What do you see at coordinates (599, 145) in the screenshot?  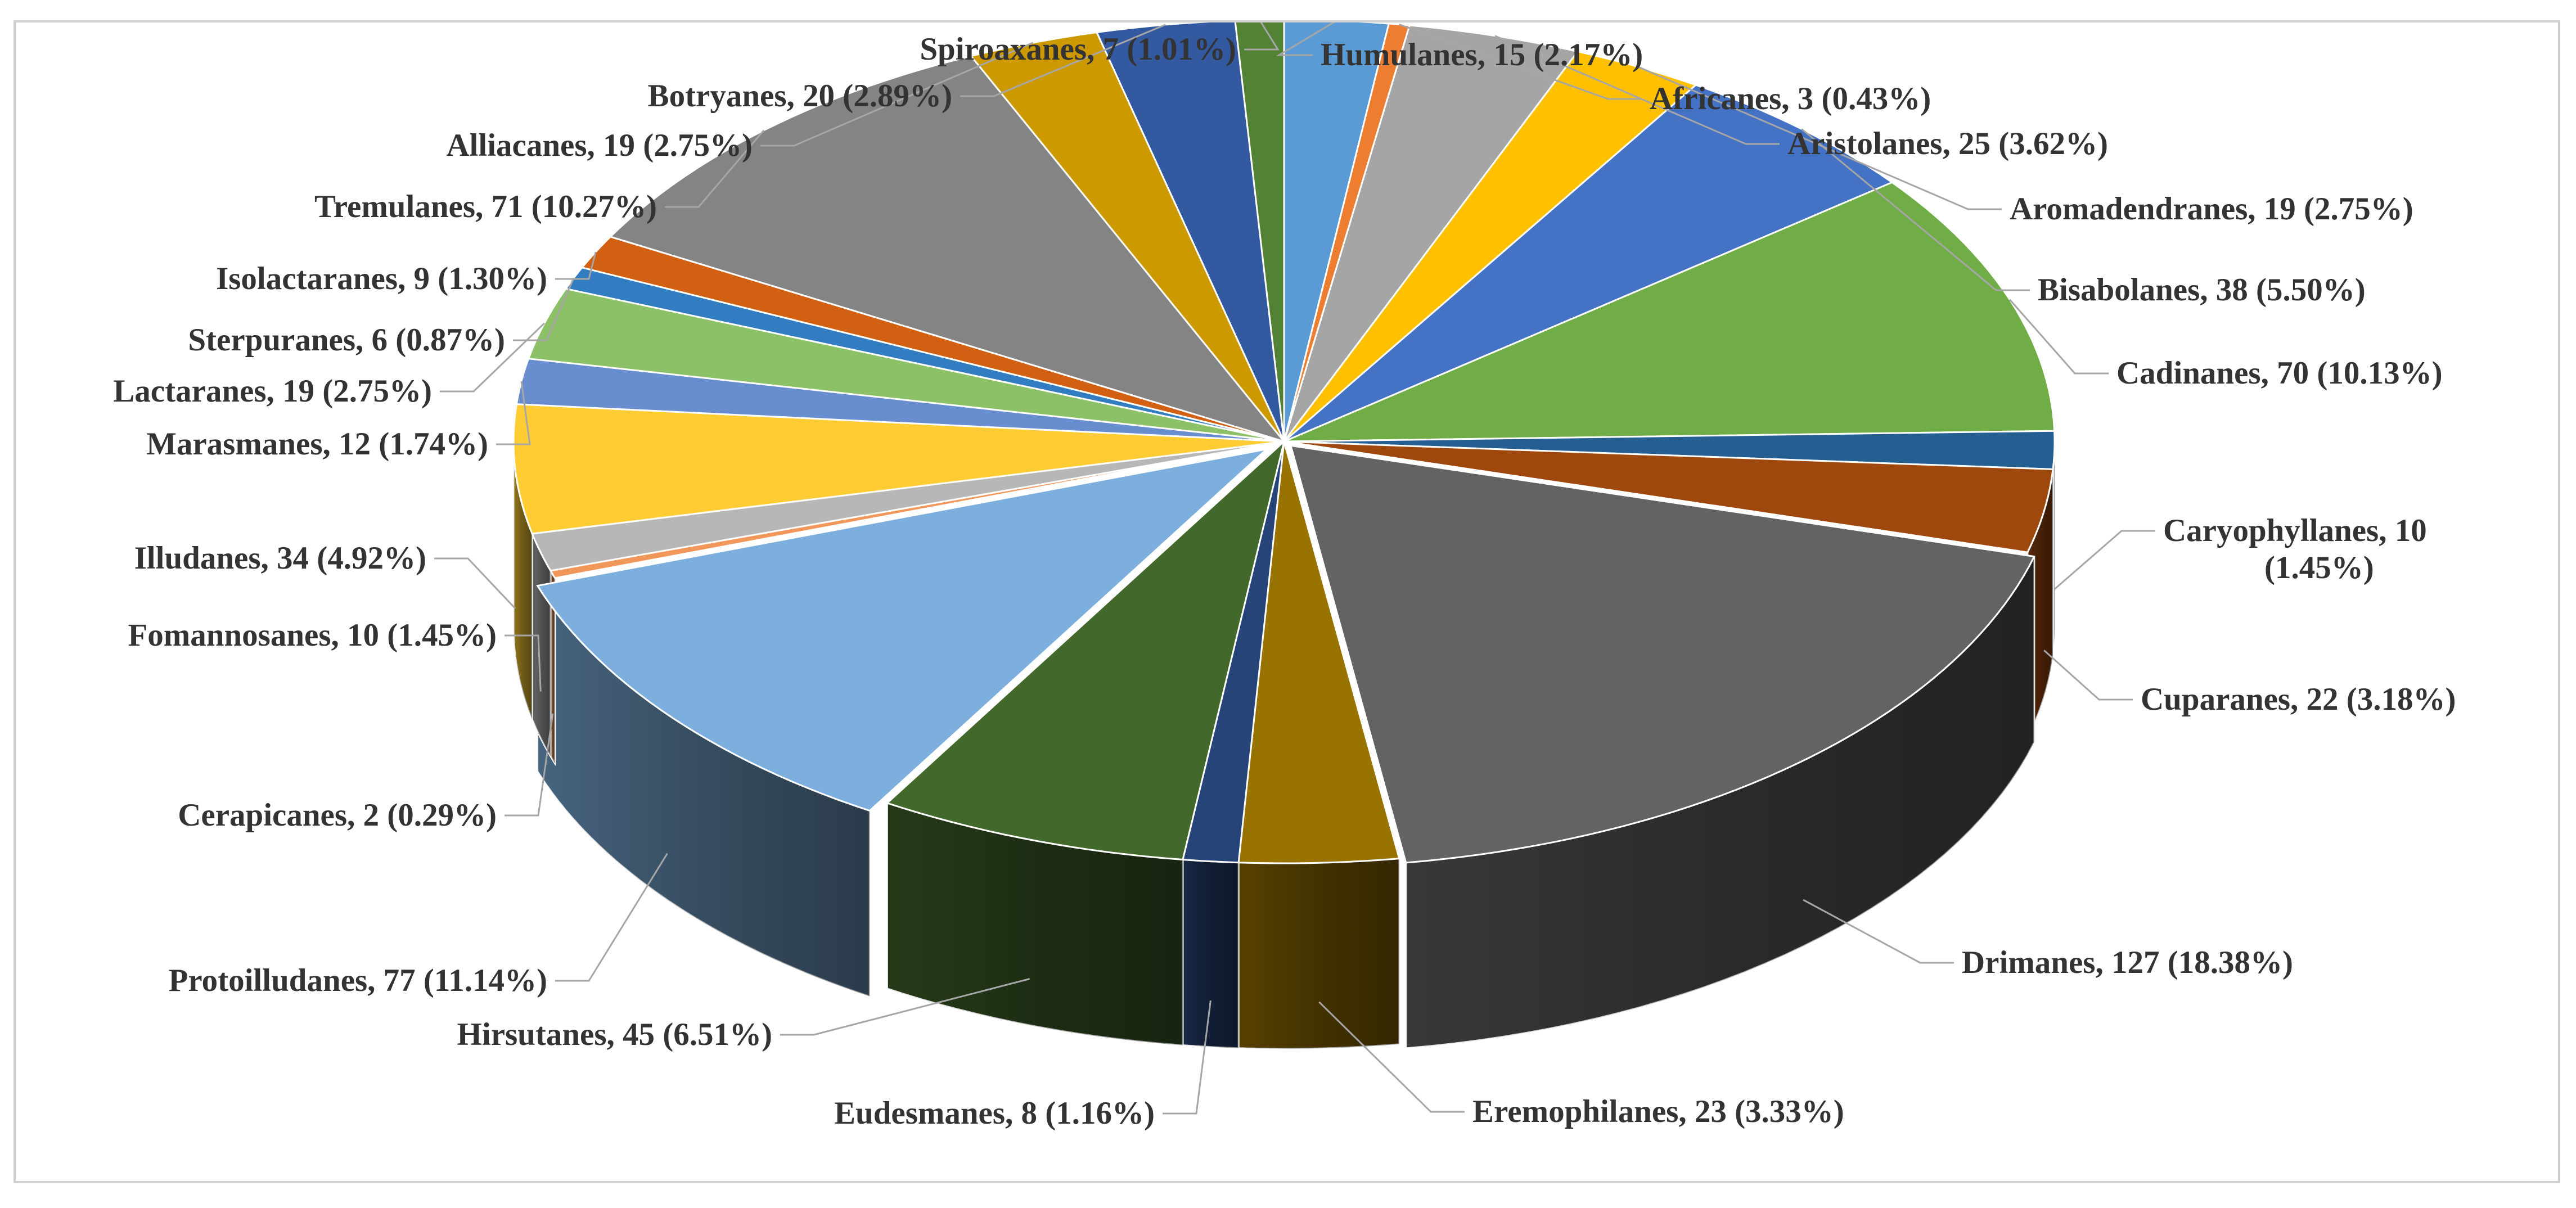 I see `slice-label-21: Alliacanes, 19 (2.75%)` at bounding box center [599, 145].